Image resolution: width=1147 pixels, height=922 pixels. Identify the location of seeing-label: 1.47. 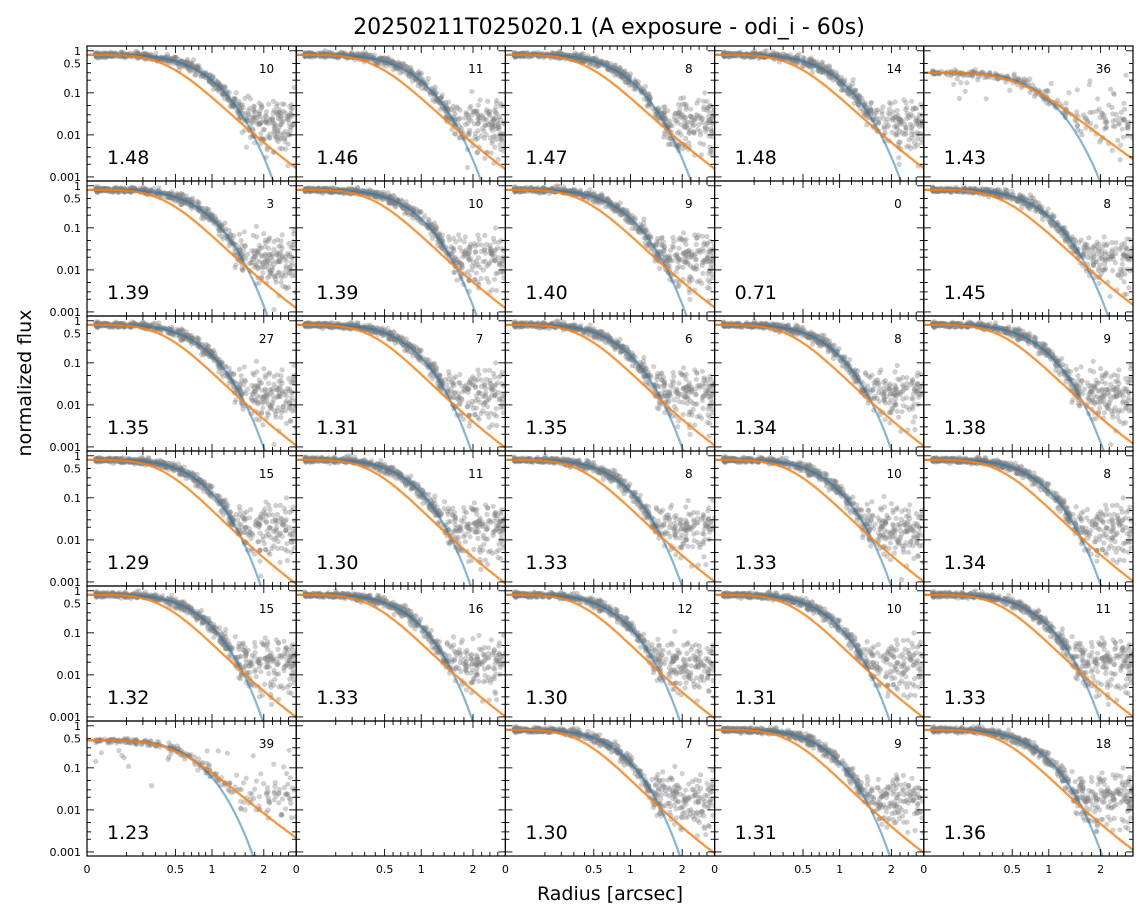
(546, 158).